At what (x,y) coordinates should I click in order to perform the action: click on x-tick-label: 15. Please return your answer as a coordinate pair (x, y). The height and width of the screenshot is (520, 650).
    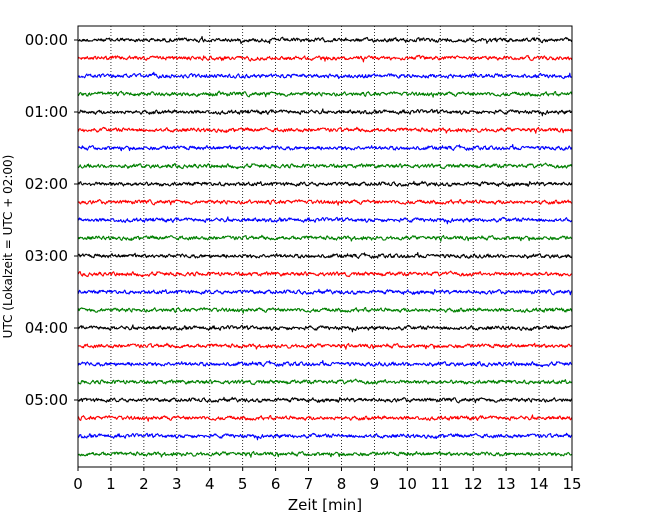
    Looking at the image, I should click on (571, 484).